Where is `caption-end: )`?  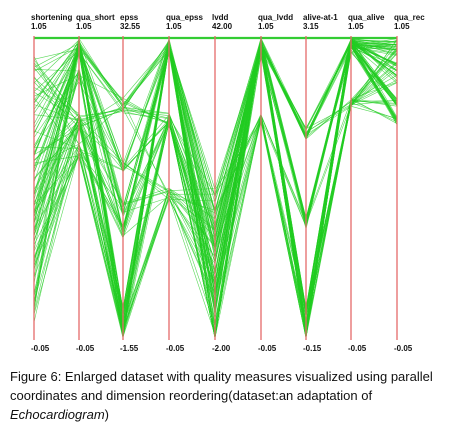 caption-end: ) is located at coordinates (106, 414).